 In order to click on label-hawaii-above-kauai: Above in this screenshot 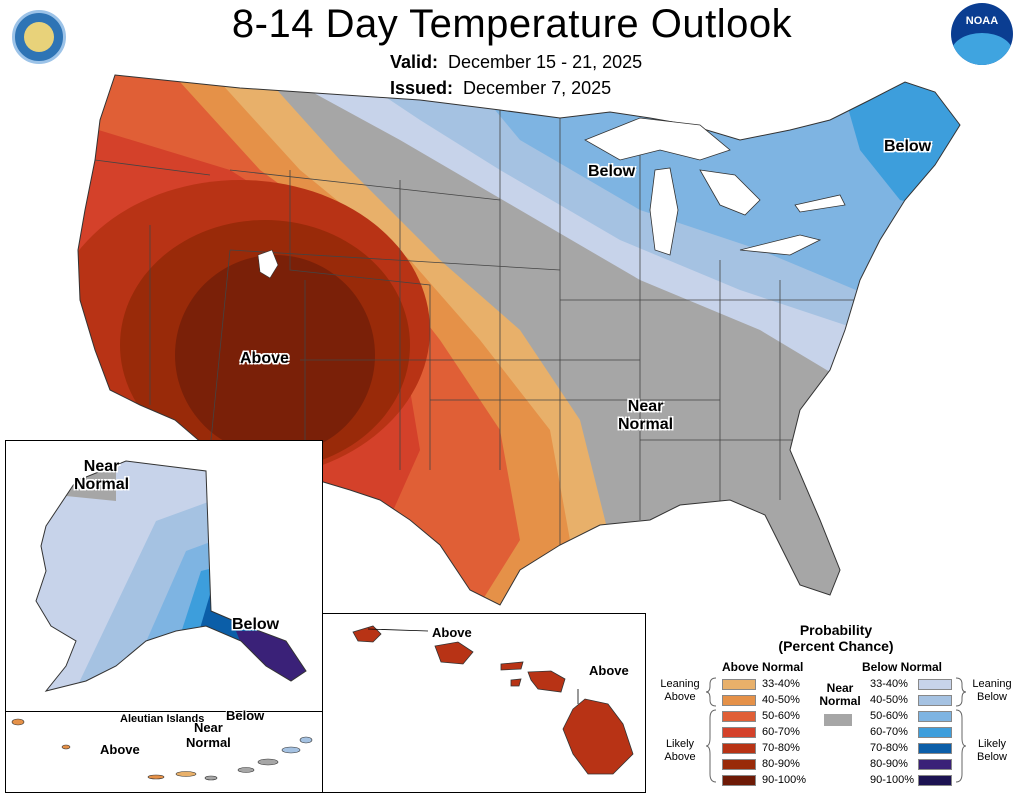, I will do `click(452, 632)`.